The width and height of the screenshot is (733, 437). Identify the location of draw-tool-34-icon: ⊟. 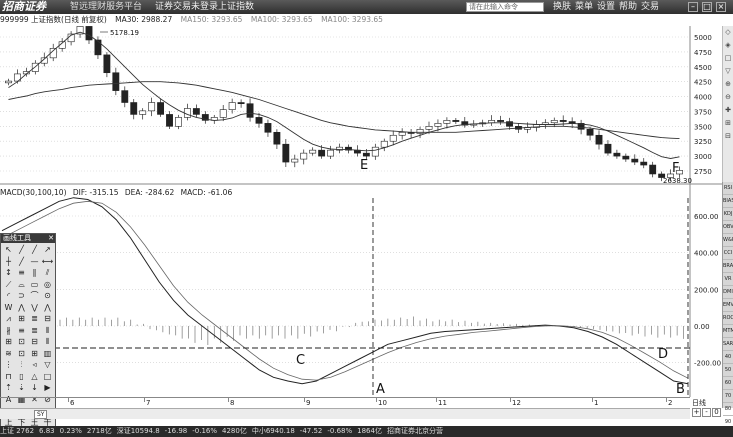
(34, 341).